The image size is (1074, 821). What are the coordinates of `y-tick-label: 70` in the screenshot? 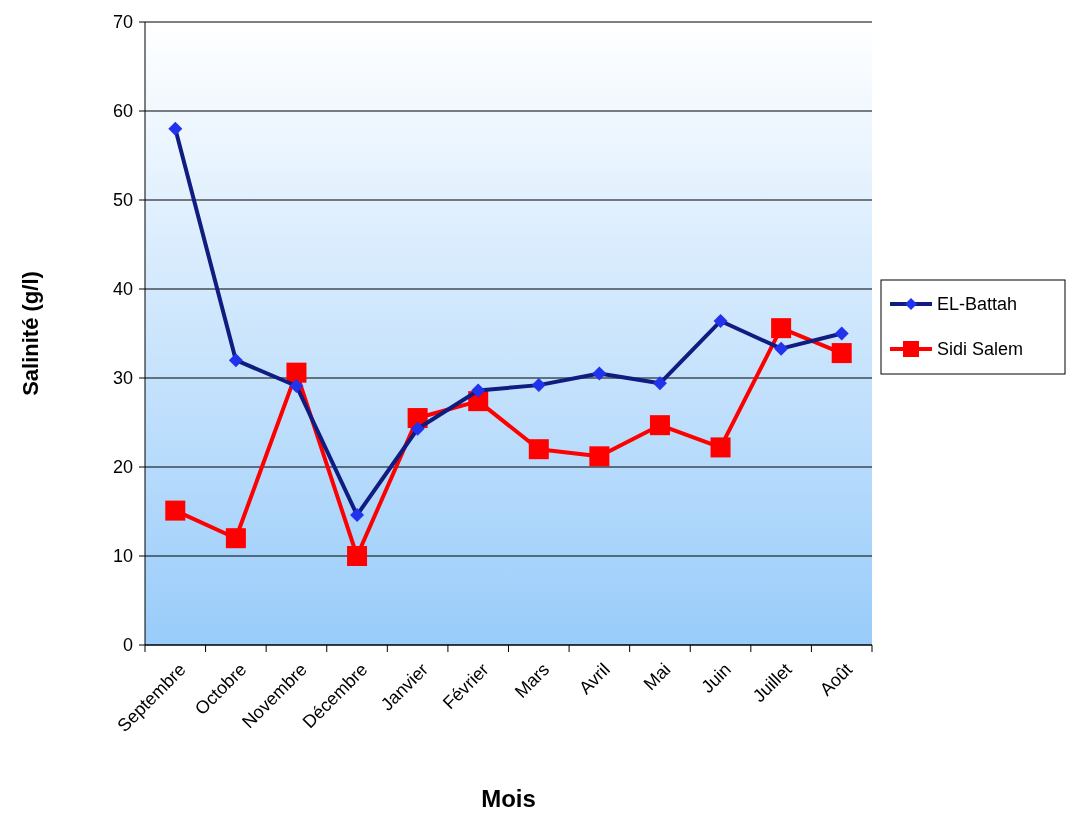 It's located at (122, 22).